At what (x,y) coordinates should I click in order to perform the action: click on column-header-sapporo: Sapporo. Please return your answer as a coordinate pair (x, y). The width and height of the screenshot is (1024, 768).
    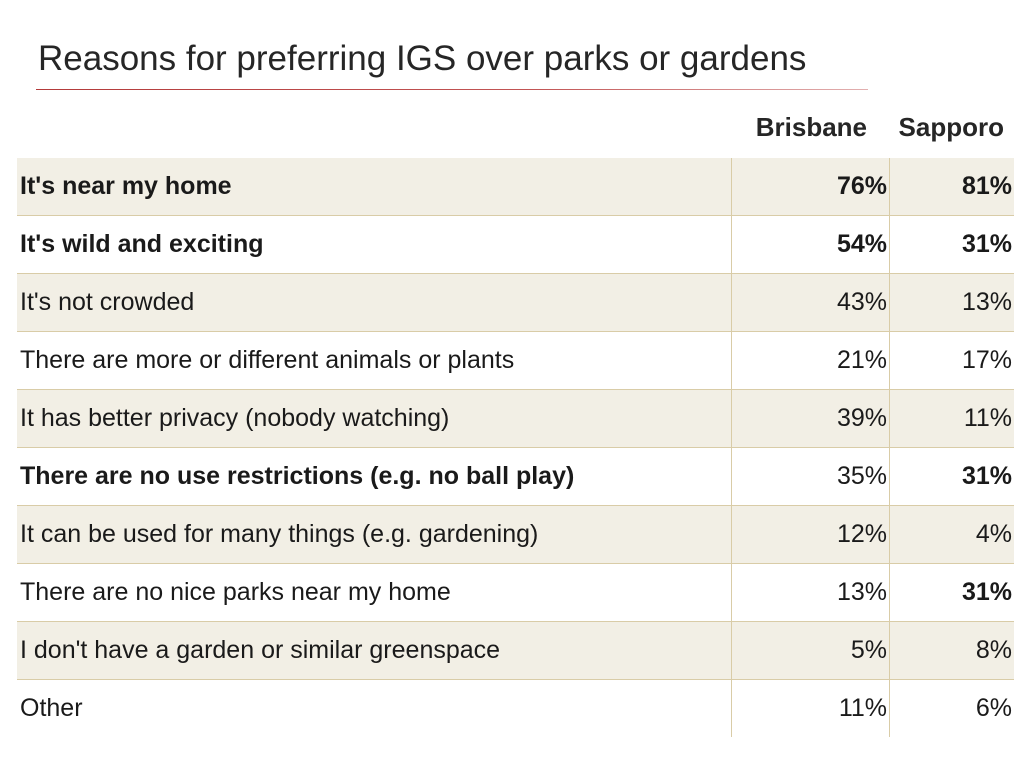
    Looking at the image, I should click on (951, 127).